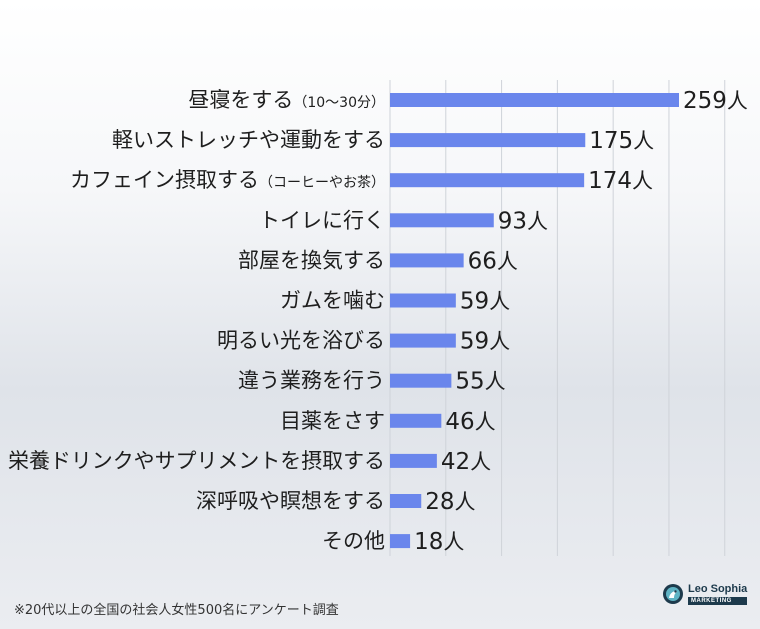  I want to click on category-label: 深呼吸や瞑想をする, so click(290, 501).